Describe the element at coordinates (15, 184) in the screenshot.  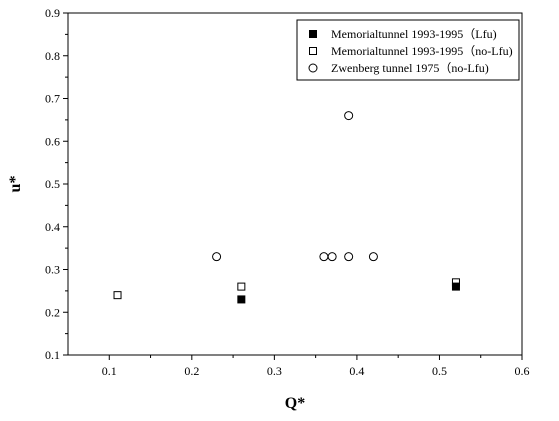
I see `y-axis-title: u*` at that location.